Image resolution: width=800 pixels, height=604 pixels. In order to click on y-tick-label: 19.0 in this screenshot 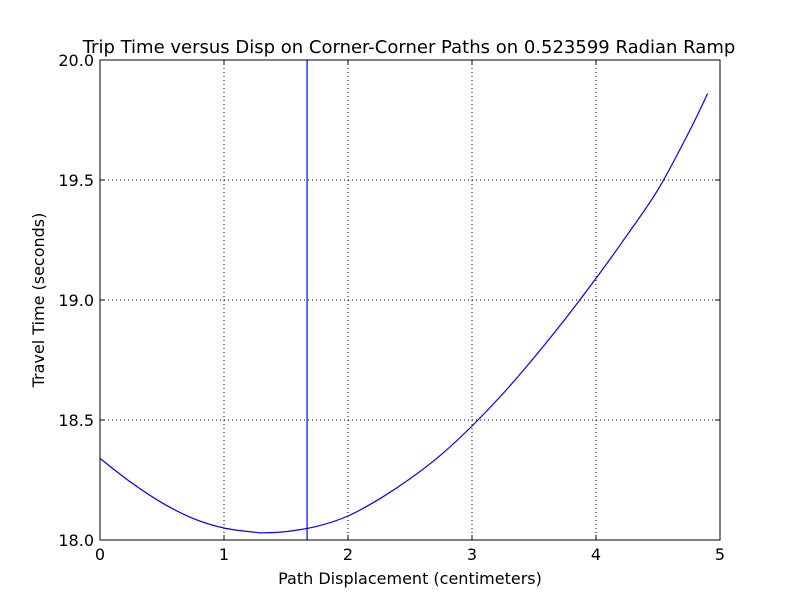, I will do `click(76, 300)`.